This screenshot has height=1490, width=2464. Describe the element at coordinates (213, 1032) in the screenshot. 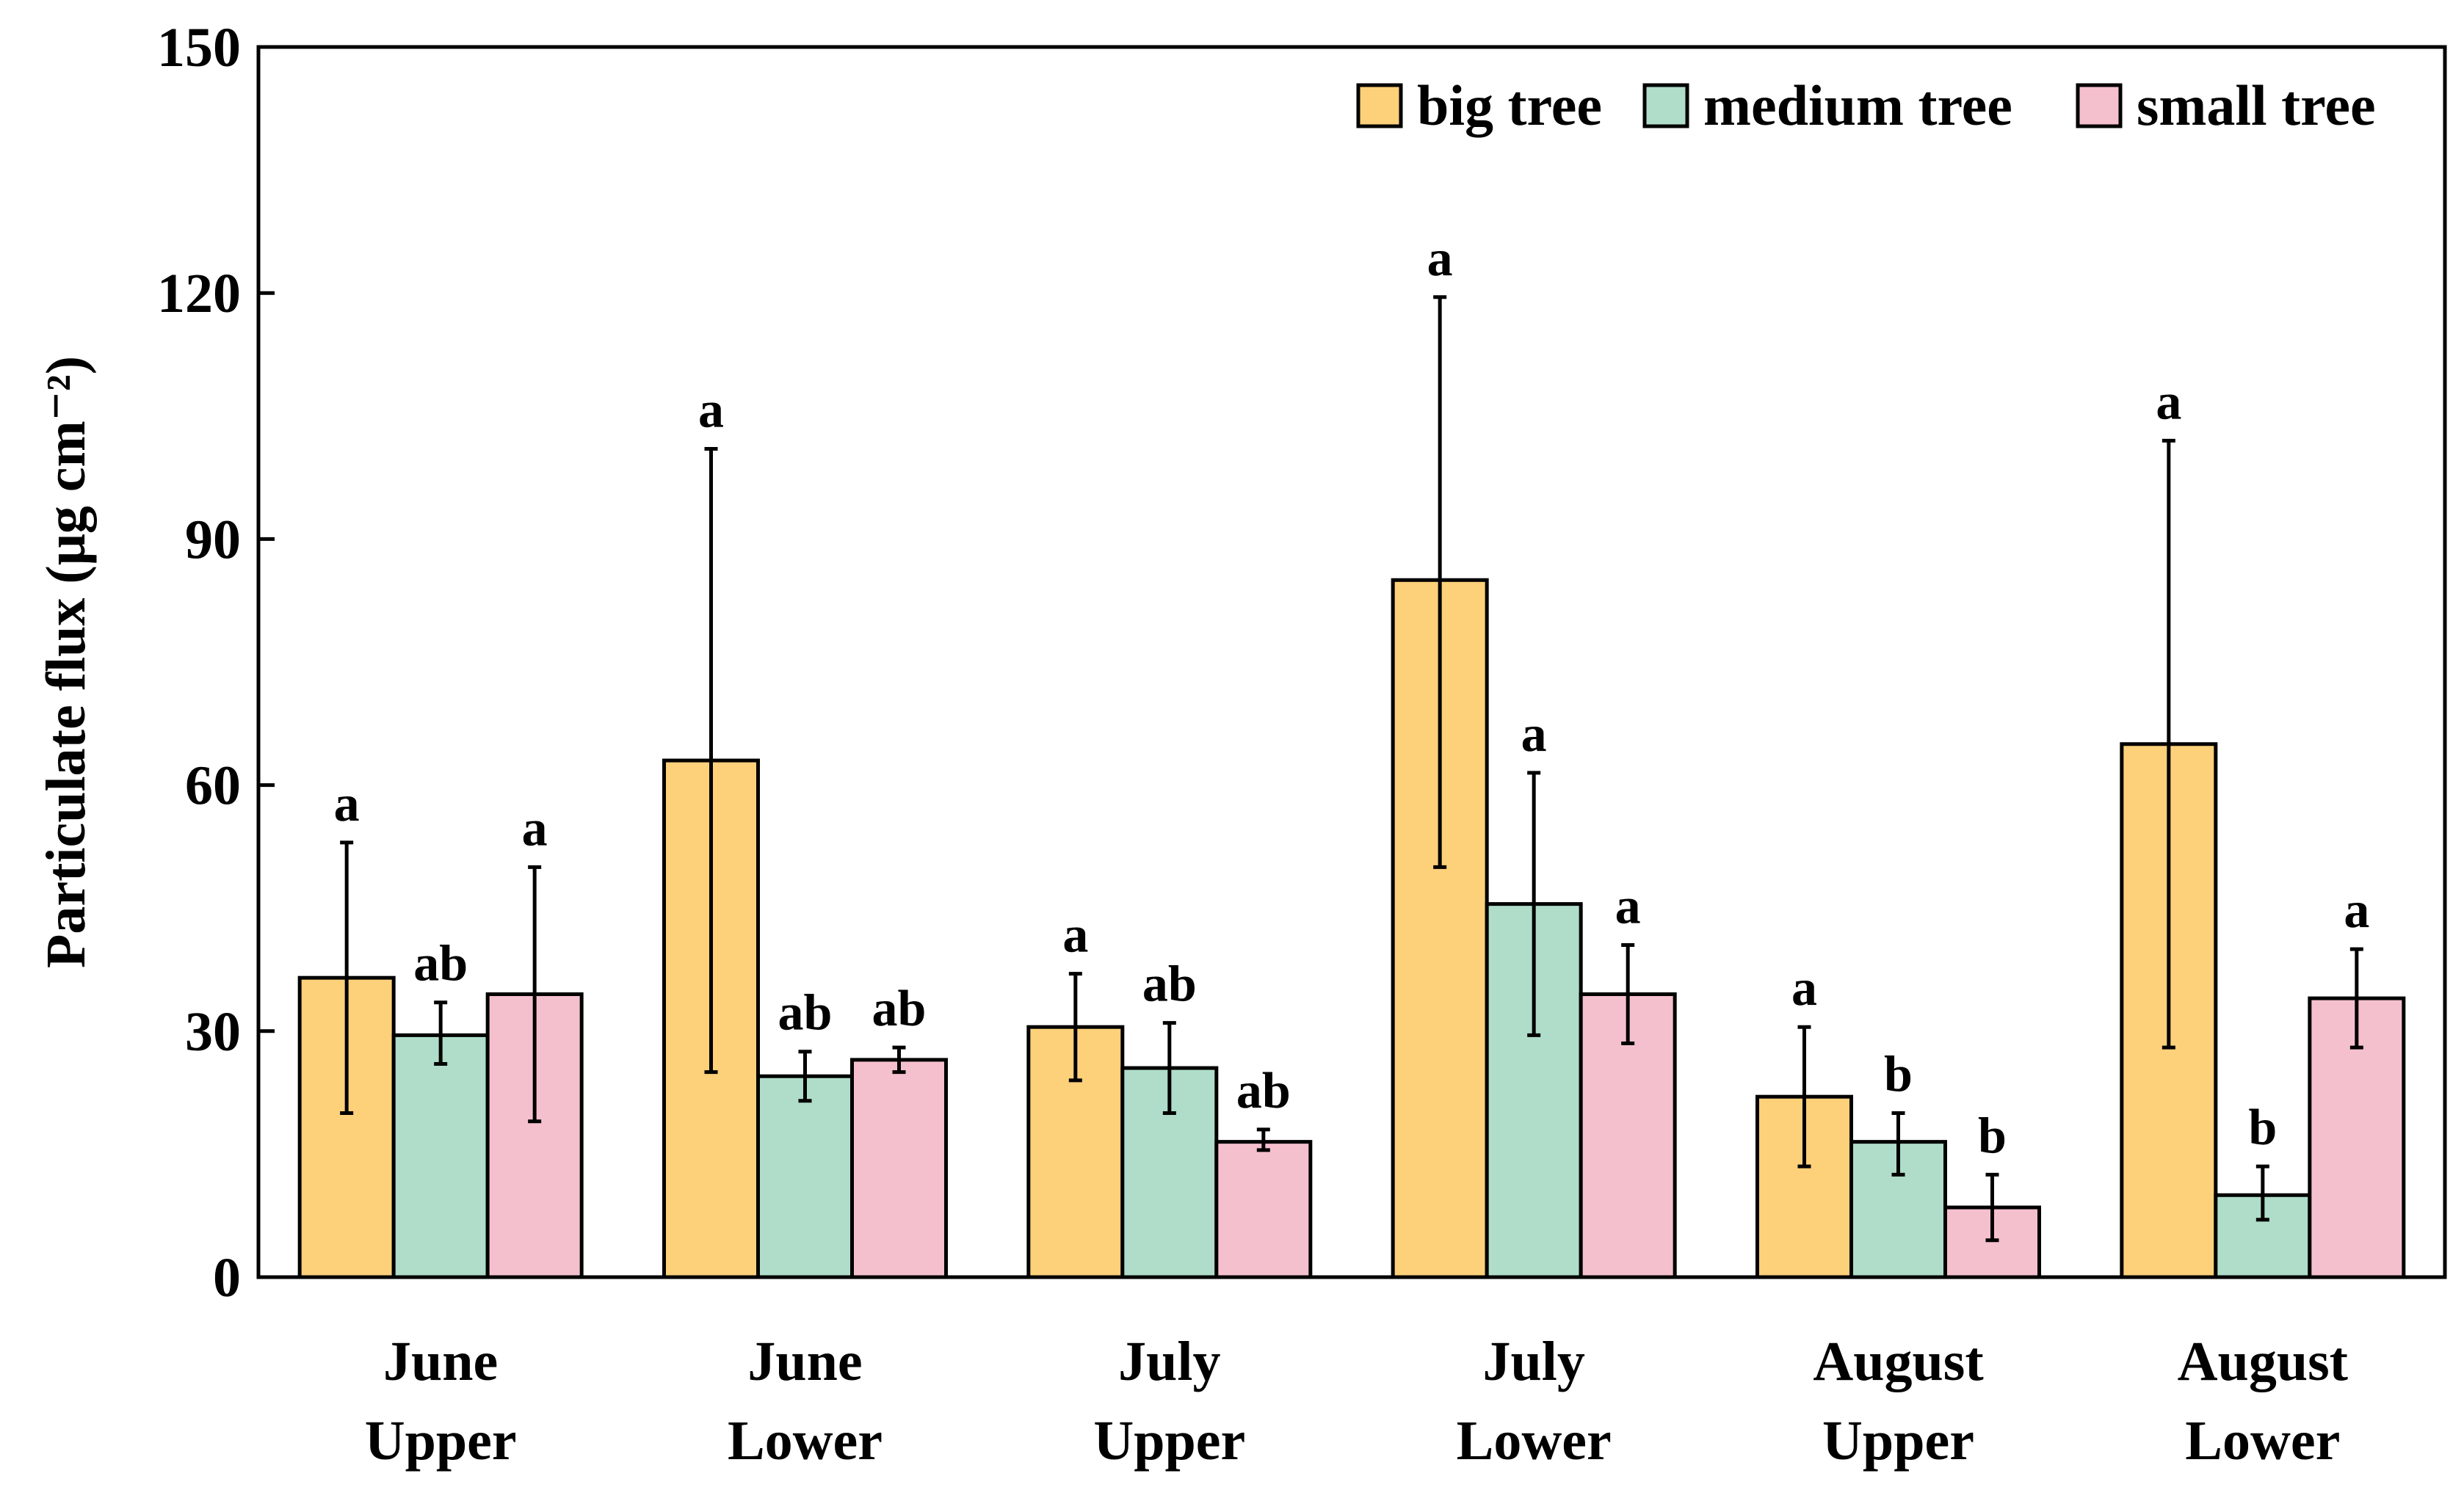

I see `y-tick-label: 30` at that location.